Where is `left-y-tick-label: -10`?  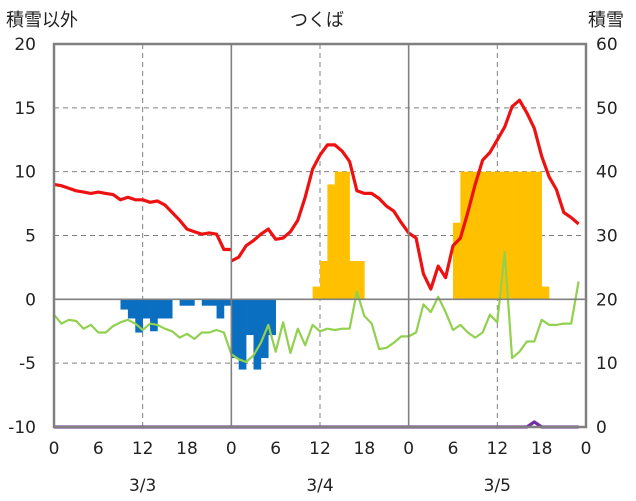 left-y-tick-label: -10 is located at coordinates (22, 428).